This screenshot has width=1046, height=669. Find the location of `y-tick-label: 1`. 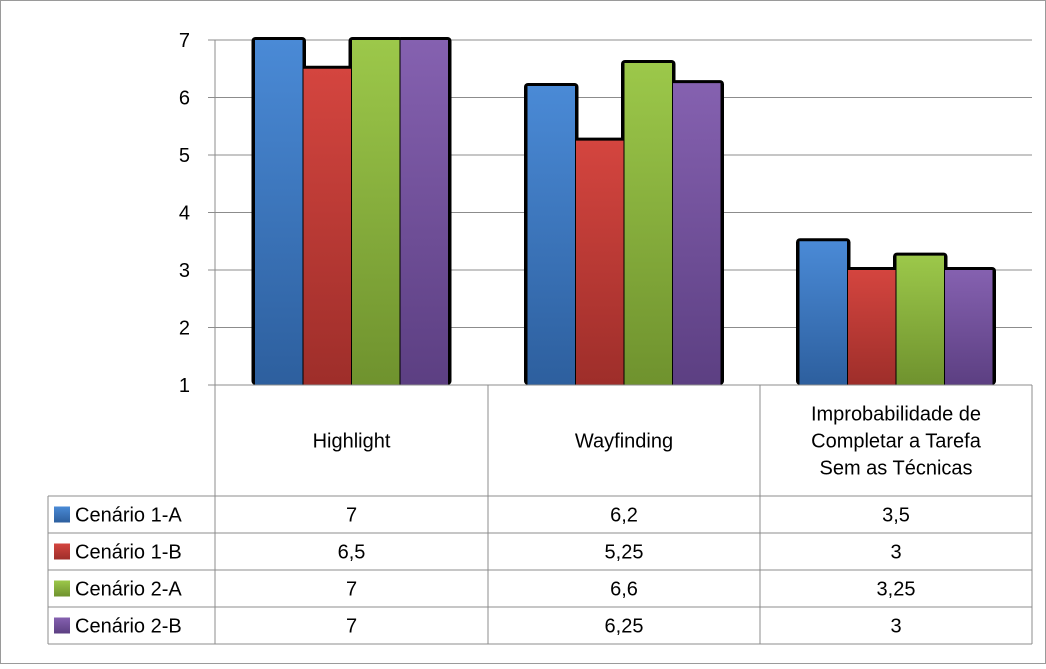

y-tick-label: 1 is located at coordinates (184, 386).